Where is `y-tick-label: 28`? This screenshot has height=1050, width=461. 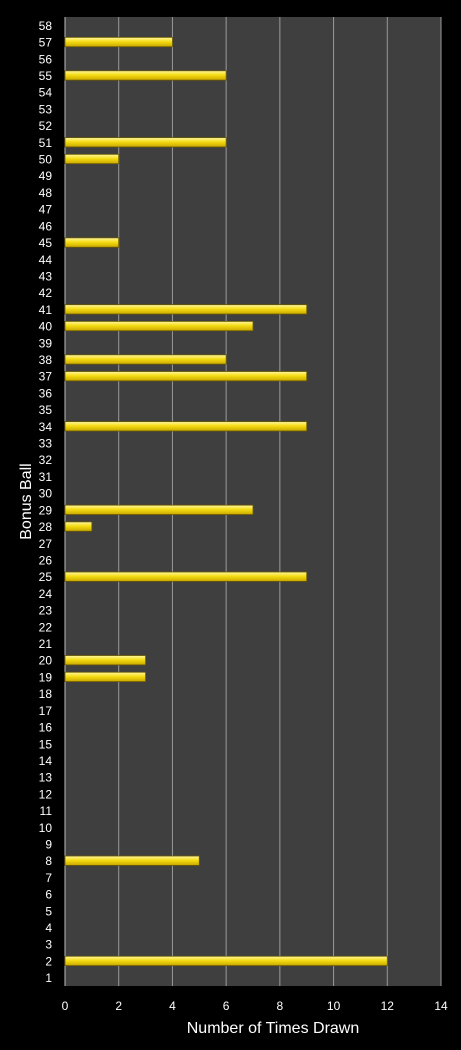 y-tick-label: 28 is located at coordinates (46, 527).